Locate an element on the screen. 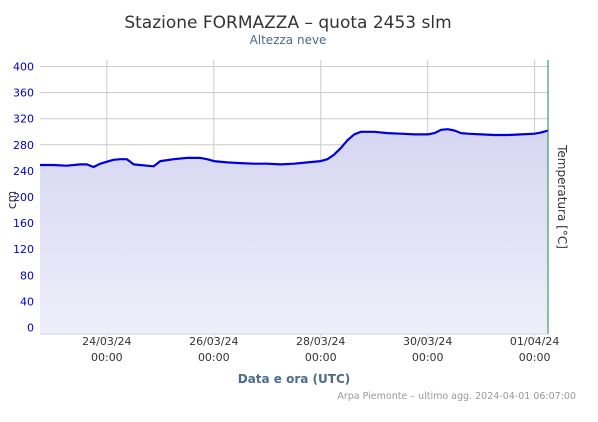 This screenshot has height=422, width=598. y-tick-label: 320 is located at coordinates (23, 119).